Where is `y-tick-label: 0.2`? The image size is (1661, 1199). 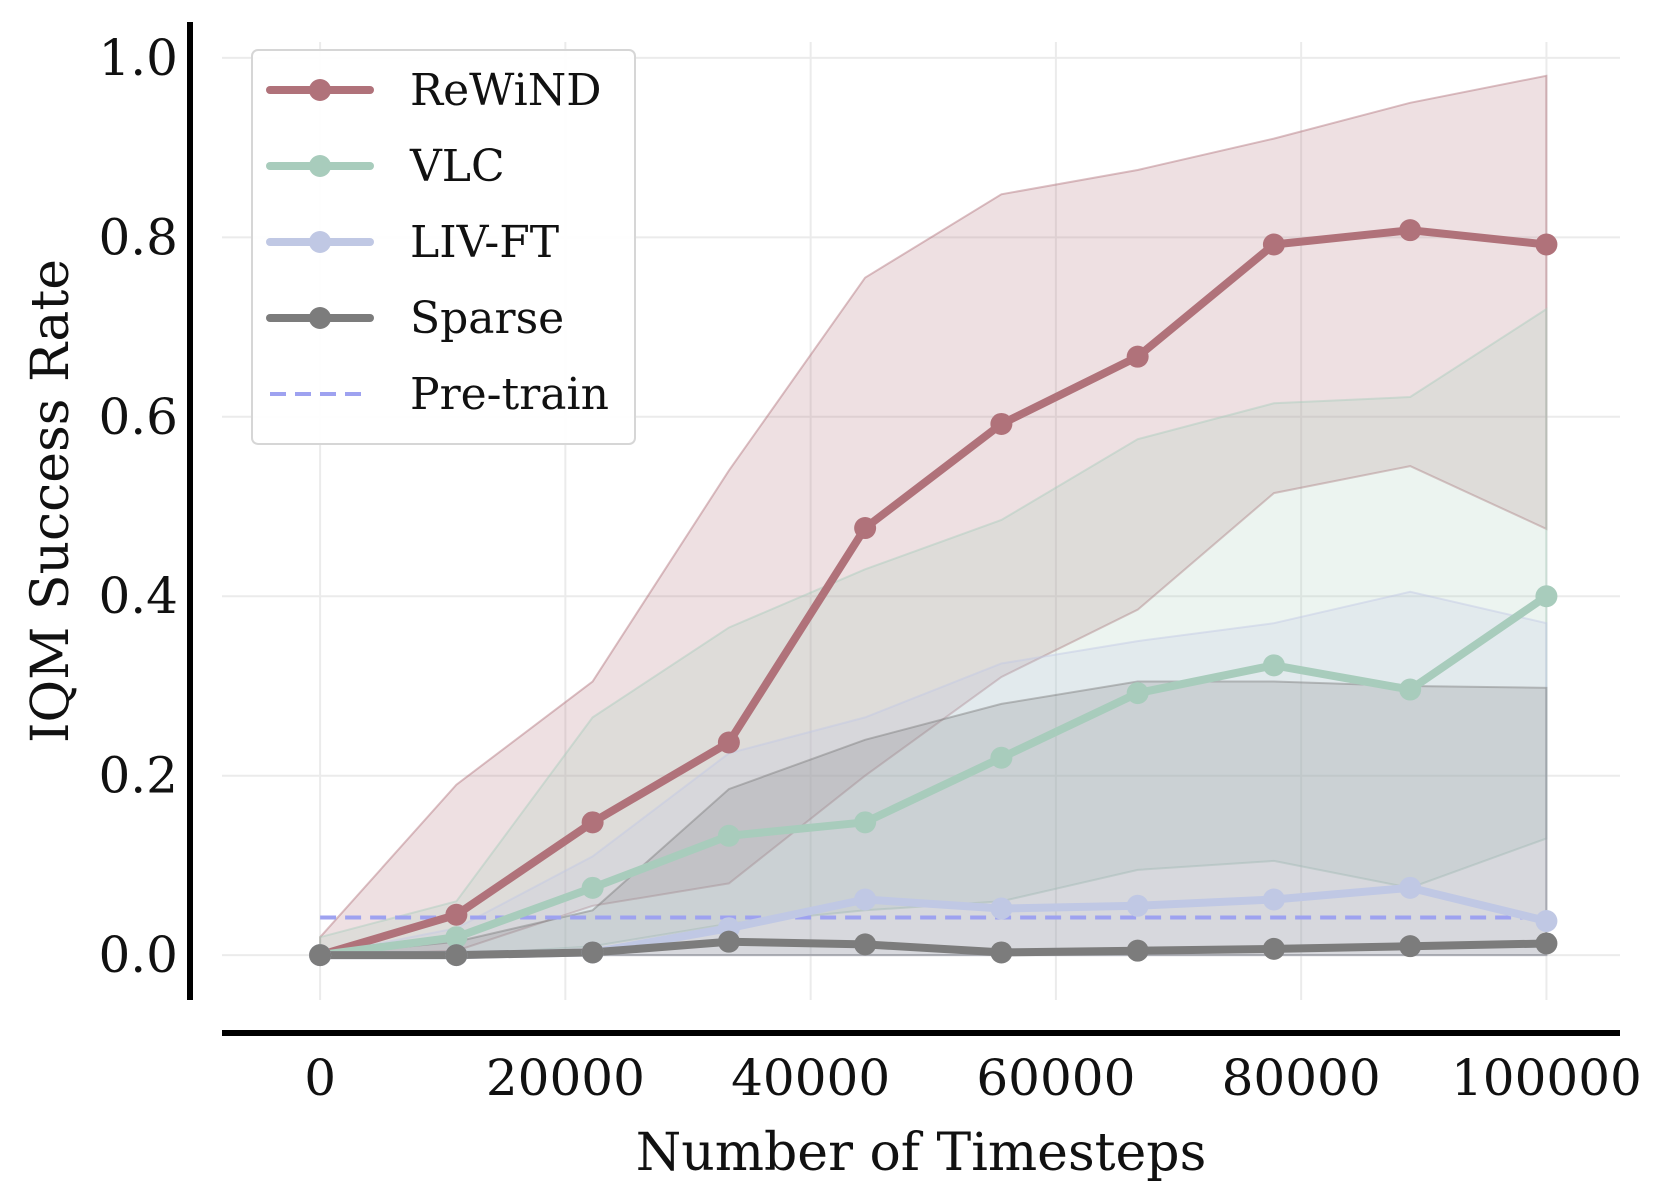 y-tick-label: 0.2 is located at coordinates (138, 776).